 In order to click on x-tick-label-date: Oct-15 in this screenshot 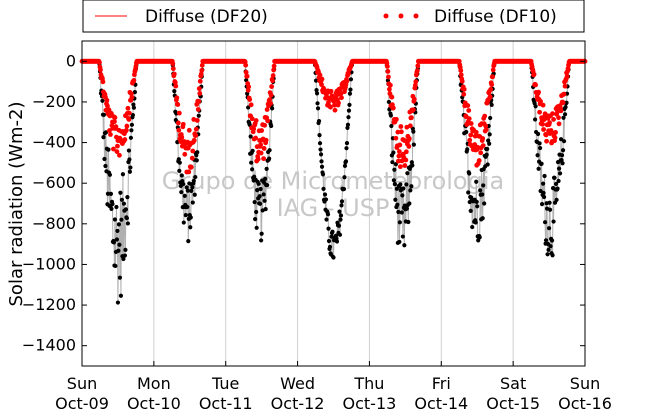, I will do `click(513, 401)`.